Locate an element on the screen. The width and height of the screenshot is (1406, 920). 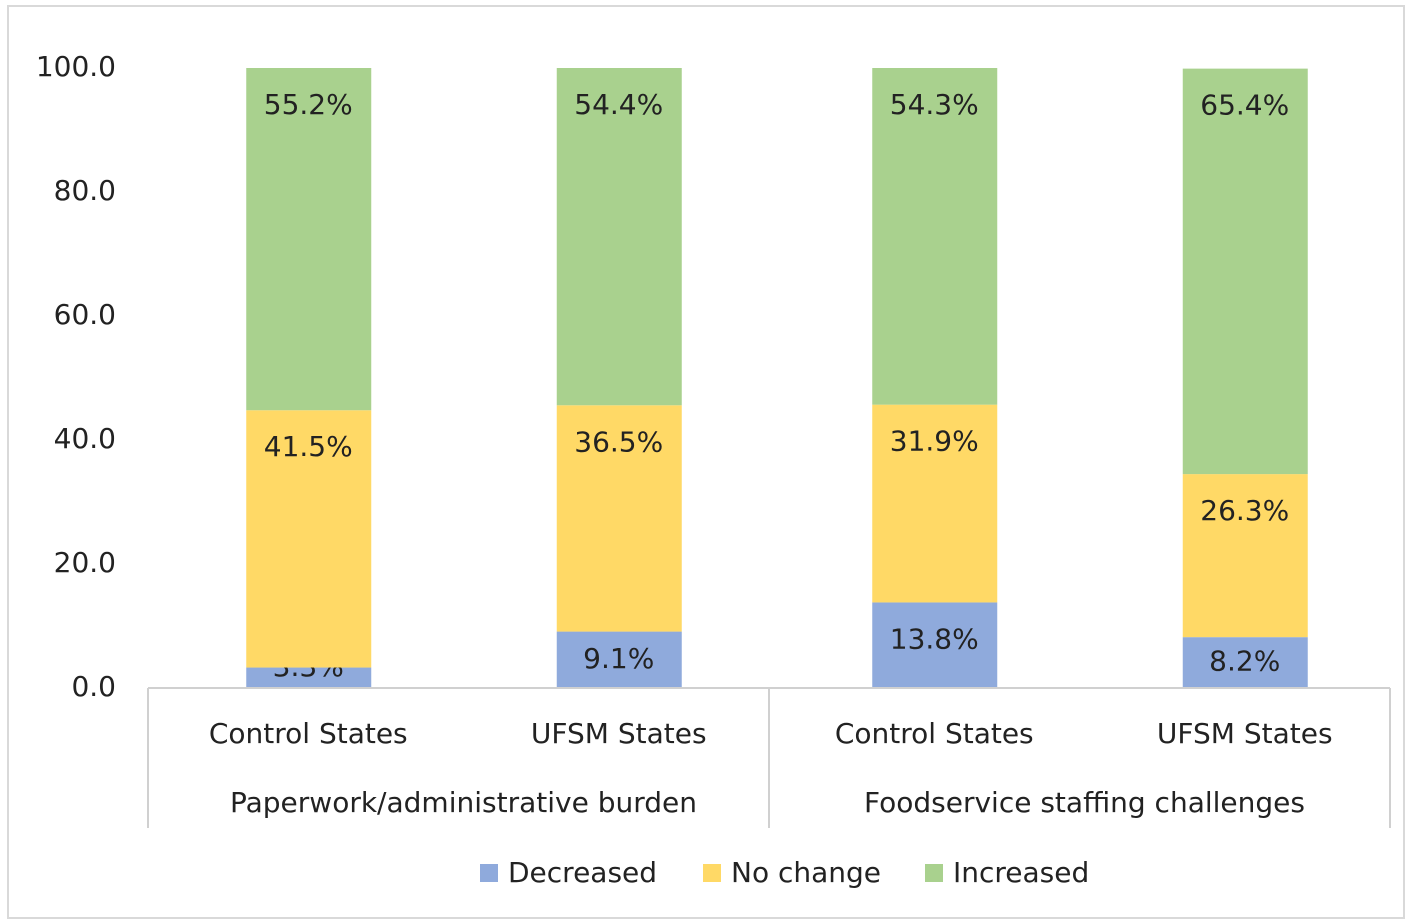
data-label: 54.3% is located at coordinates (934, 104).